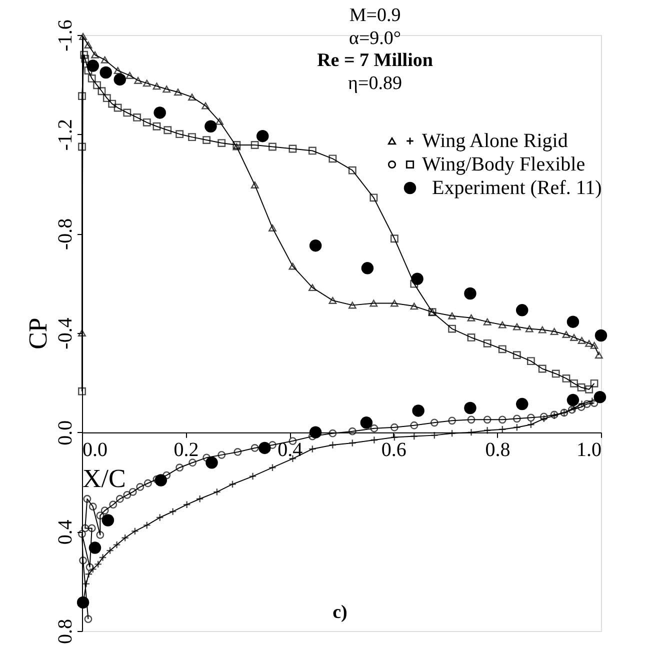 This screenshot has width=652, height=657. Describe the element at coordinates (517, 188) in the screenshot. I see `legend-label: Experiment (Ref. 11)` at that location.